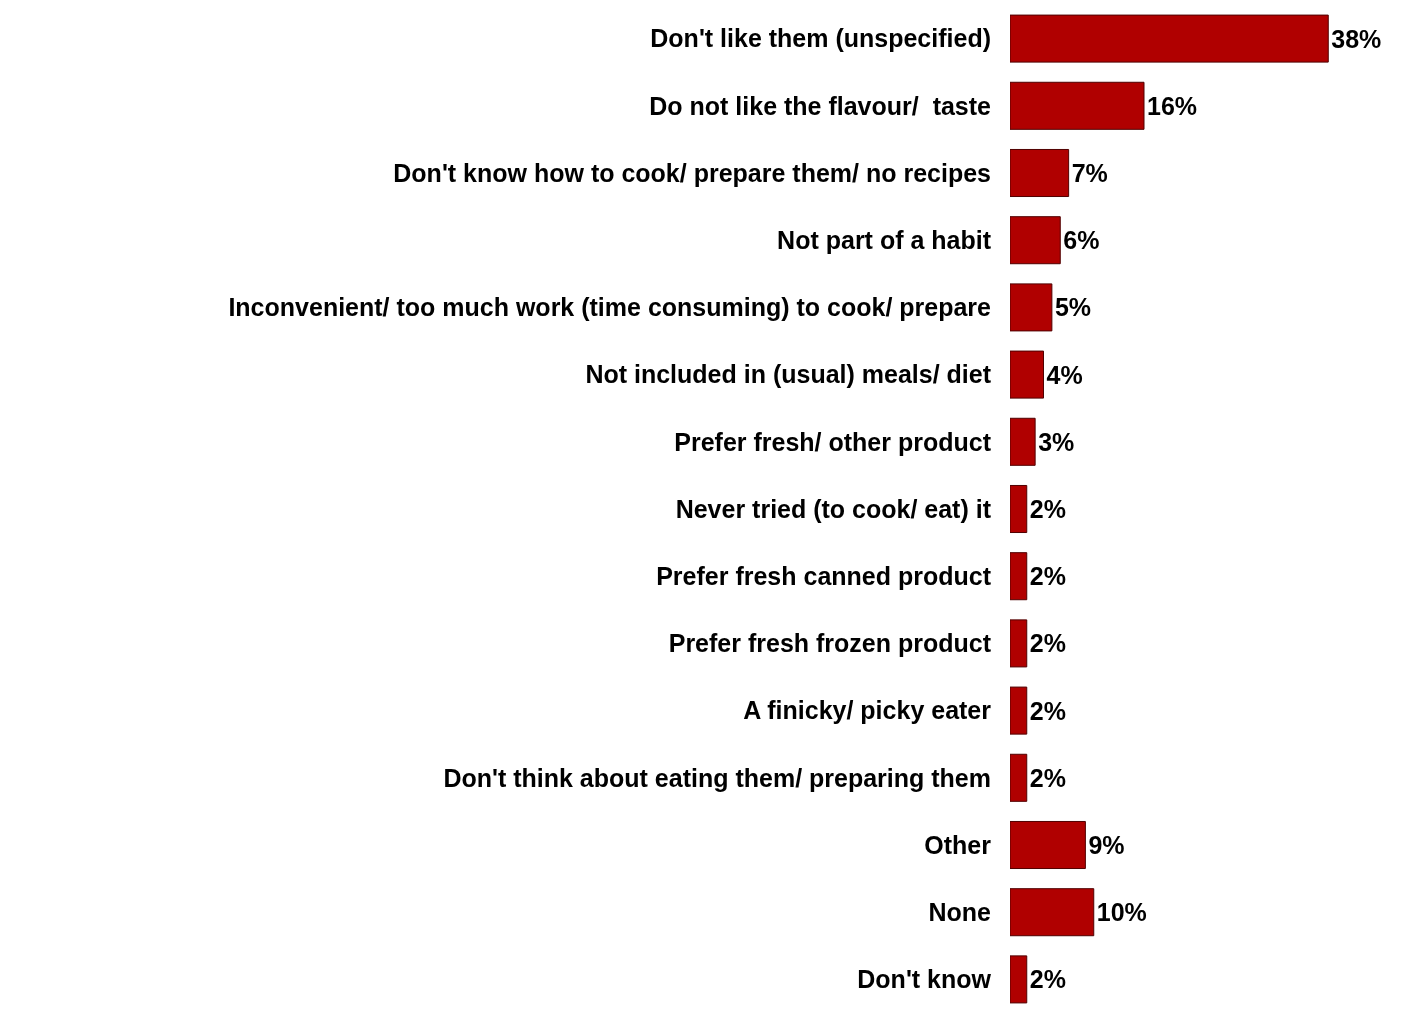 This screenshot has width=1415, height=1018. Describe the element at coordinates (820, 105) in the screenshot. I see `y-tick-label: Do not like the flavour/ taste` at that location.